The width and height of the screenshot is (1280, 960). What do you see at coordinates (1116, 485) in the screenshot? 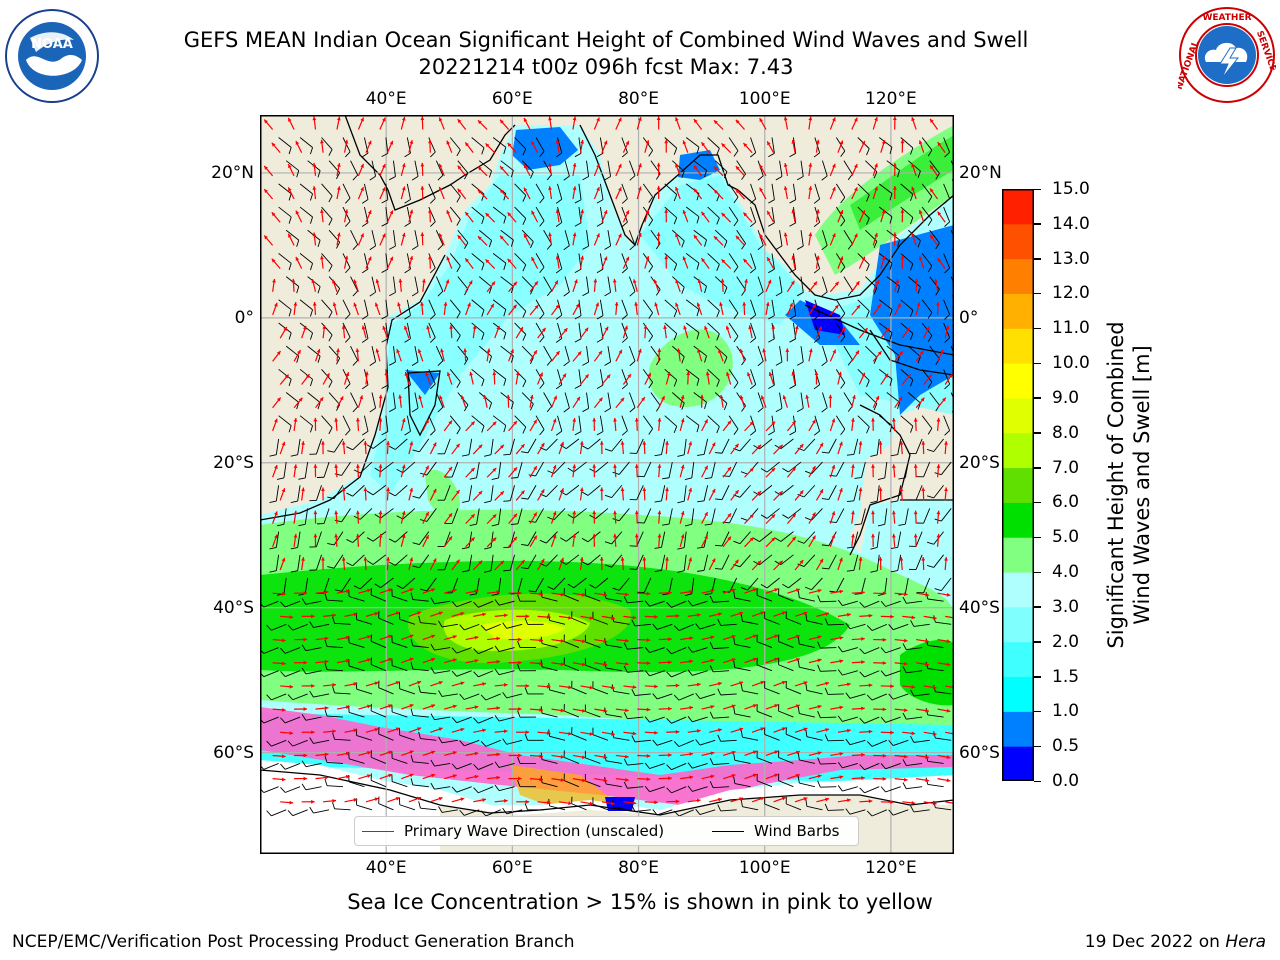
I see `colorbar-label-line1: Significant Height of Combined` at bounding box center [1116, 485].